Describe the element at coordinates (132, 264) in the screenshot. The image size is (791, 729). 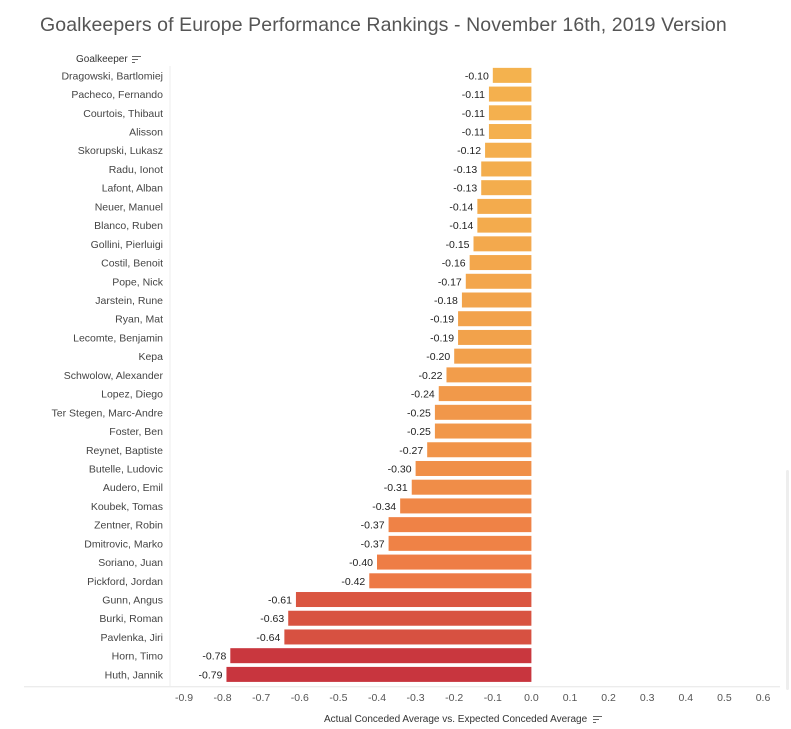
I see `category-label: Costil, Benoit` at that location.